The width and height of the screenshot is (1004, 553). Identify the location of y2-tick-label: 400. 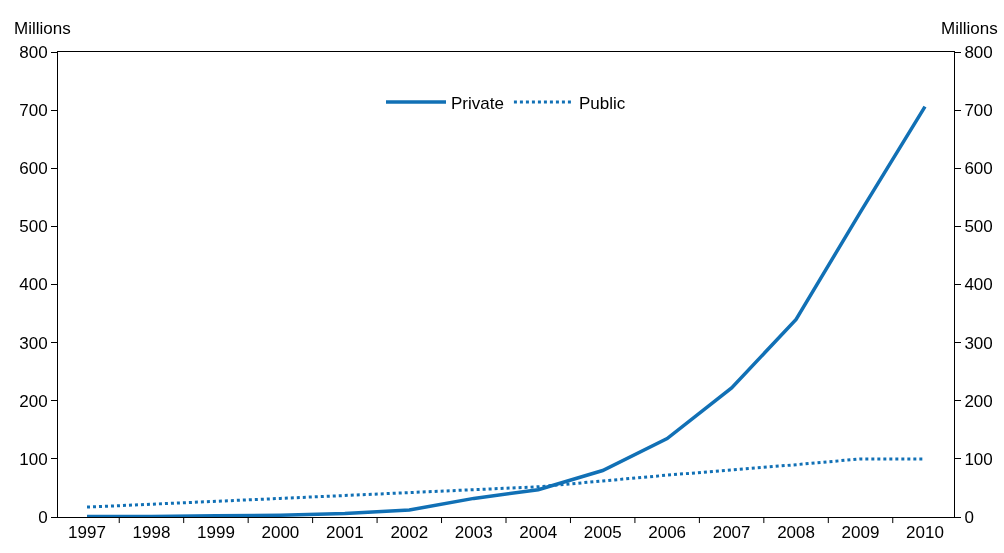
(978, 285).